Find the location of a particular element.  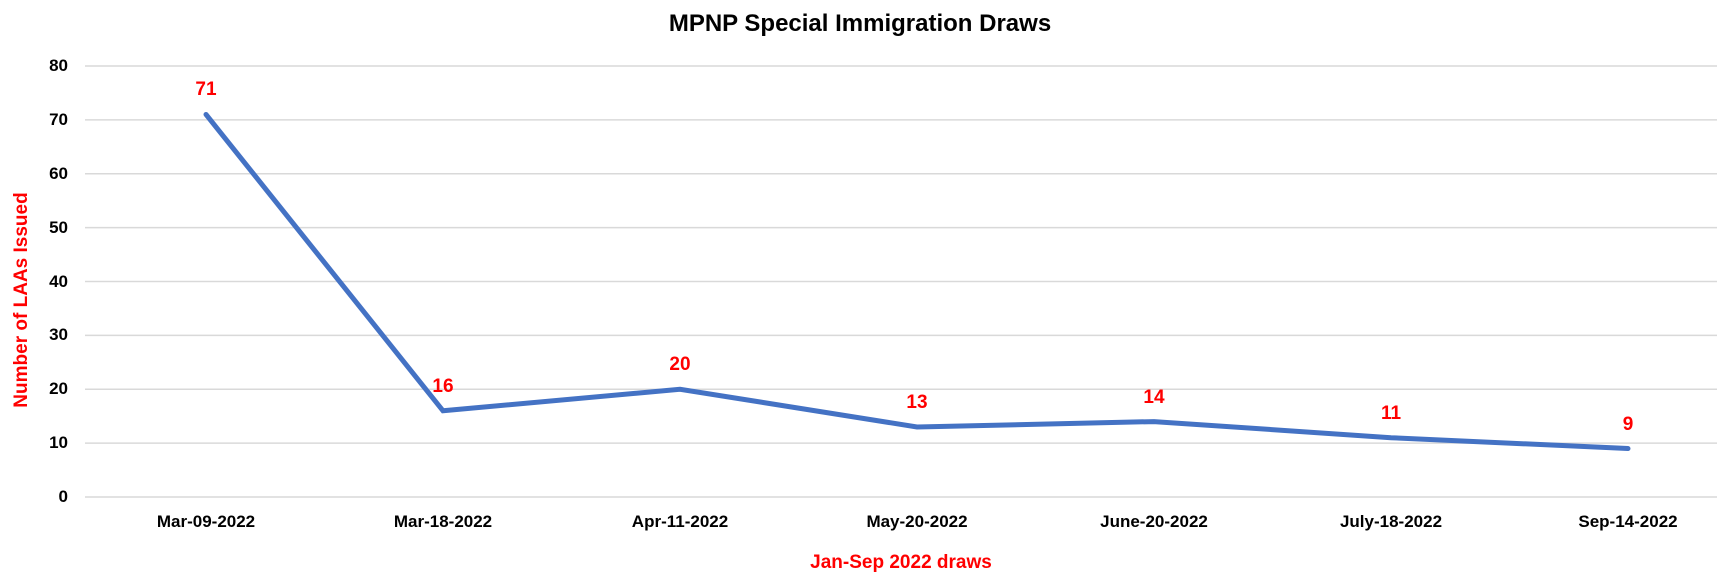

y-tick-label: 10 is located at coordinates (58, 443).